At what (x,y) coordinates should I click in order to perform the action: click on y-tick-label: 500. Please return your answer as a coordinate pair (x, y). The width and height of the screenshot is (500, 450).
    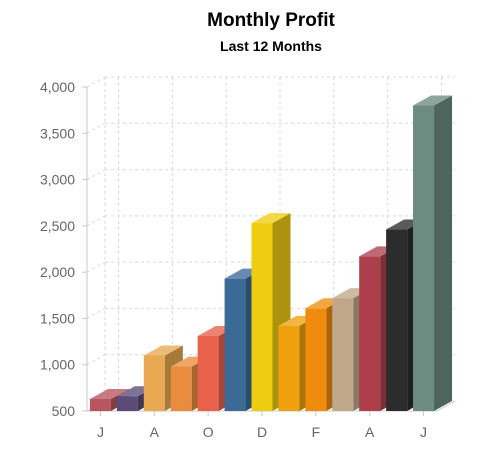
    Looking at the image, I should click on (64, 411).